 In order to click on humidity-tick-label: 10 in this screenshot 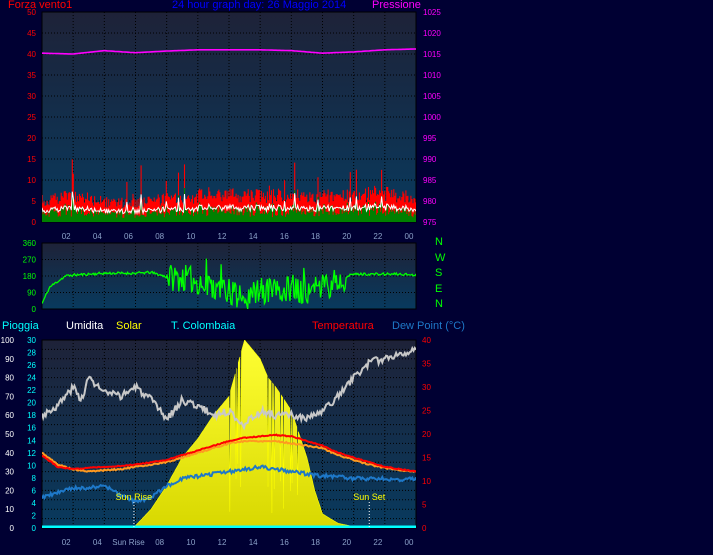, I will do `click(9, 509)`.